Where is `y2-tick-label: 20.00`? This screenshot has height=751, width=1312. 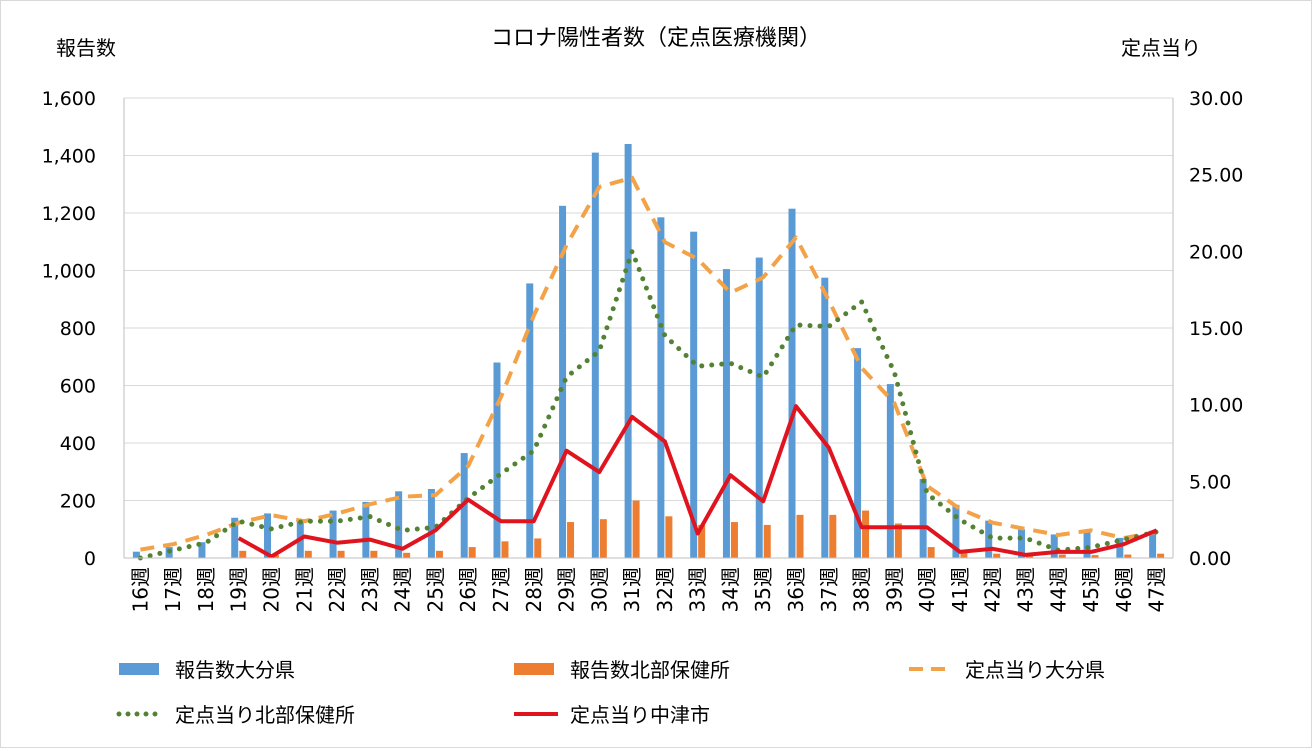 y2-tick-label: 20.00 is located at coordinates (1216, 252).